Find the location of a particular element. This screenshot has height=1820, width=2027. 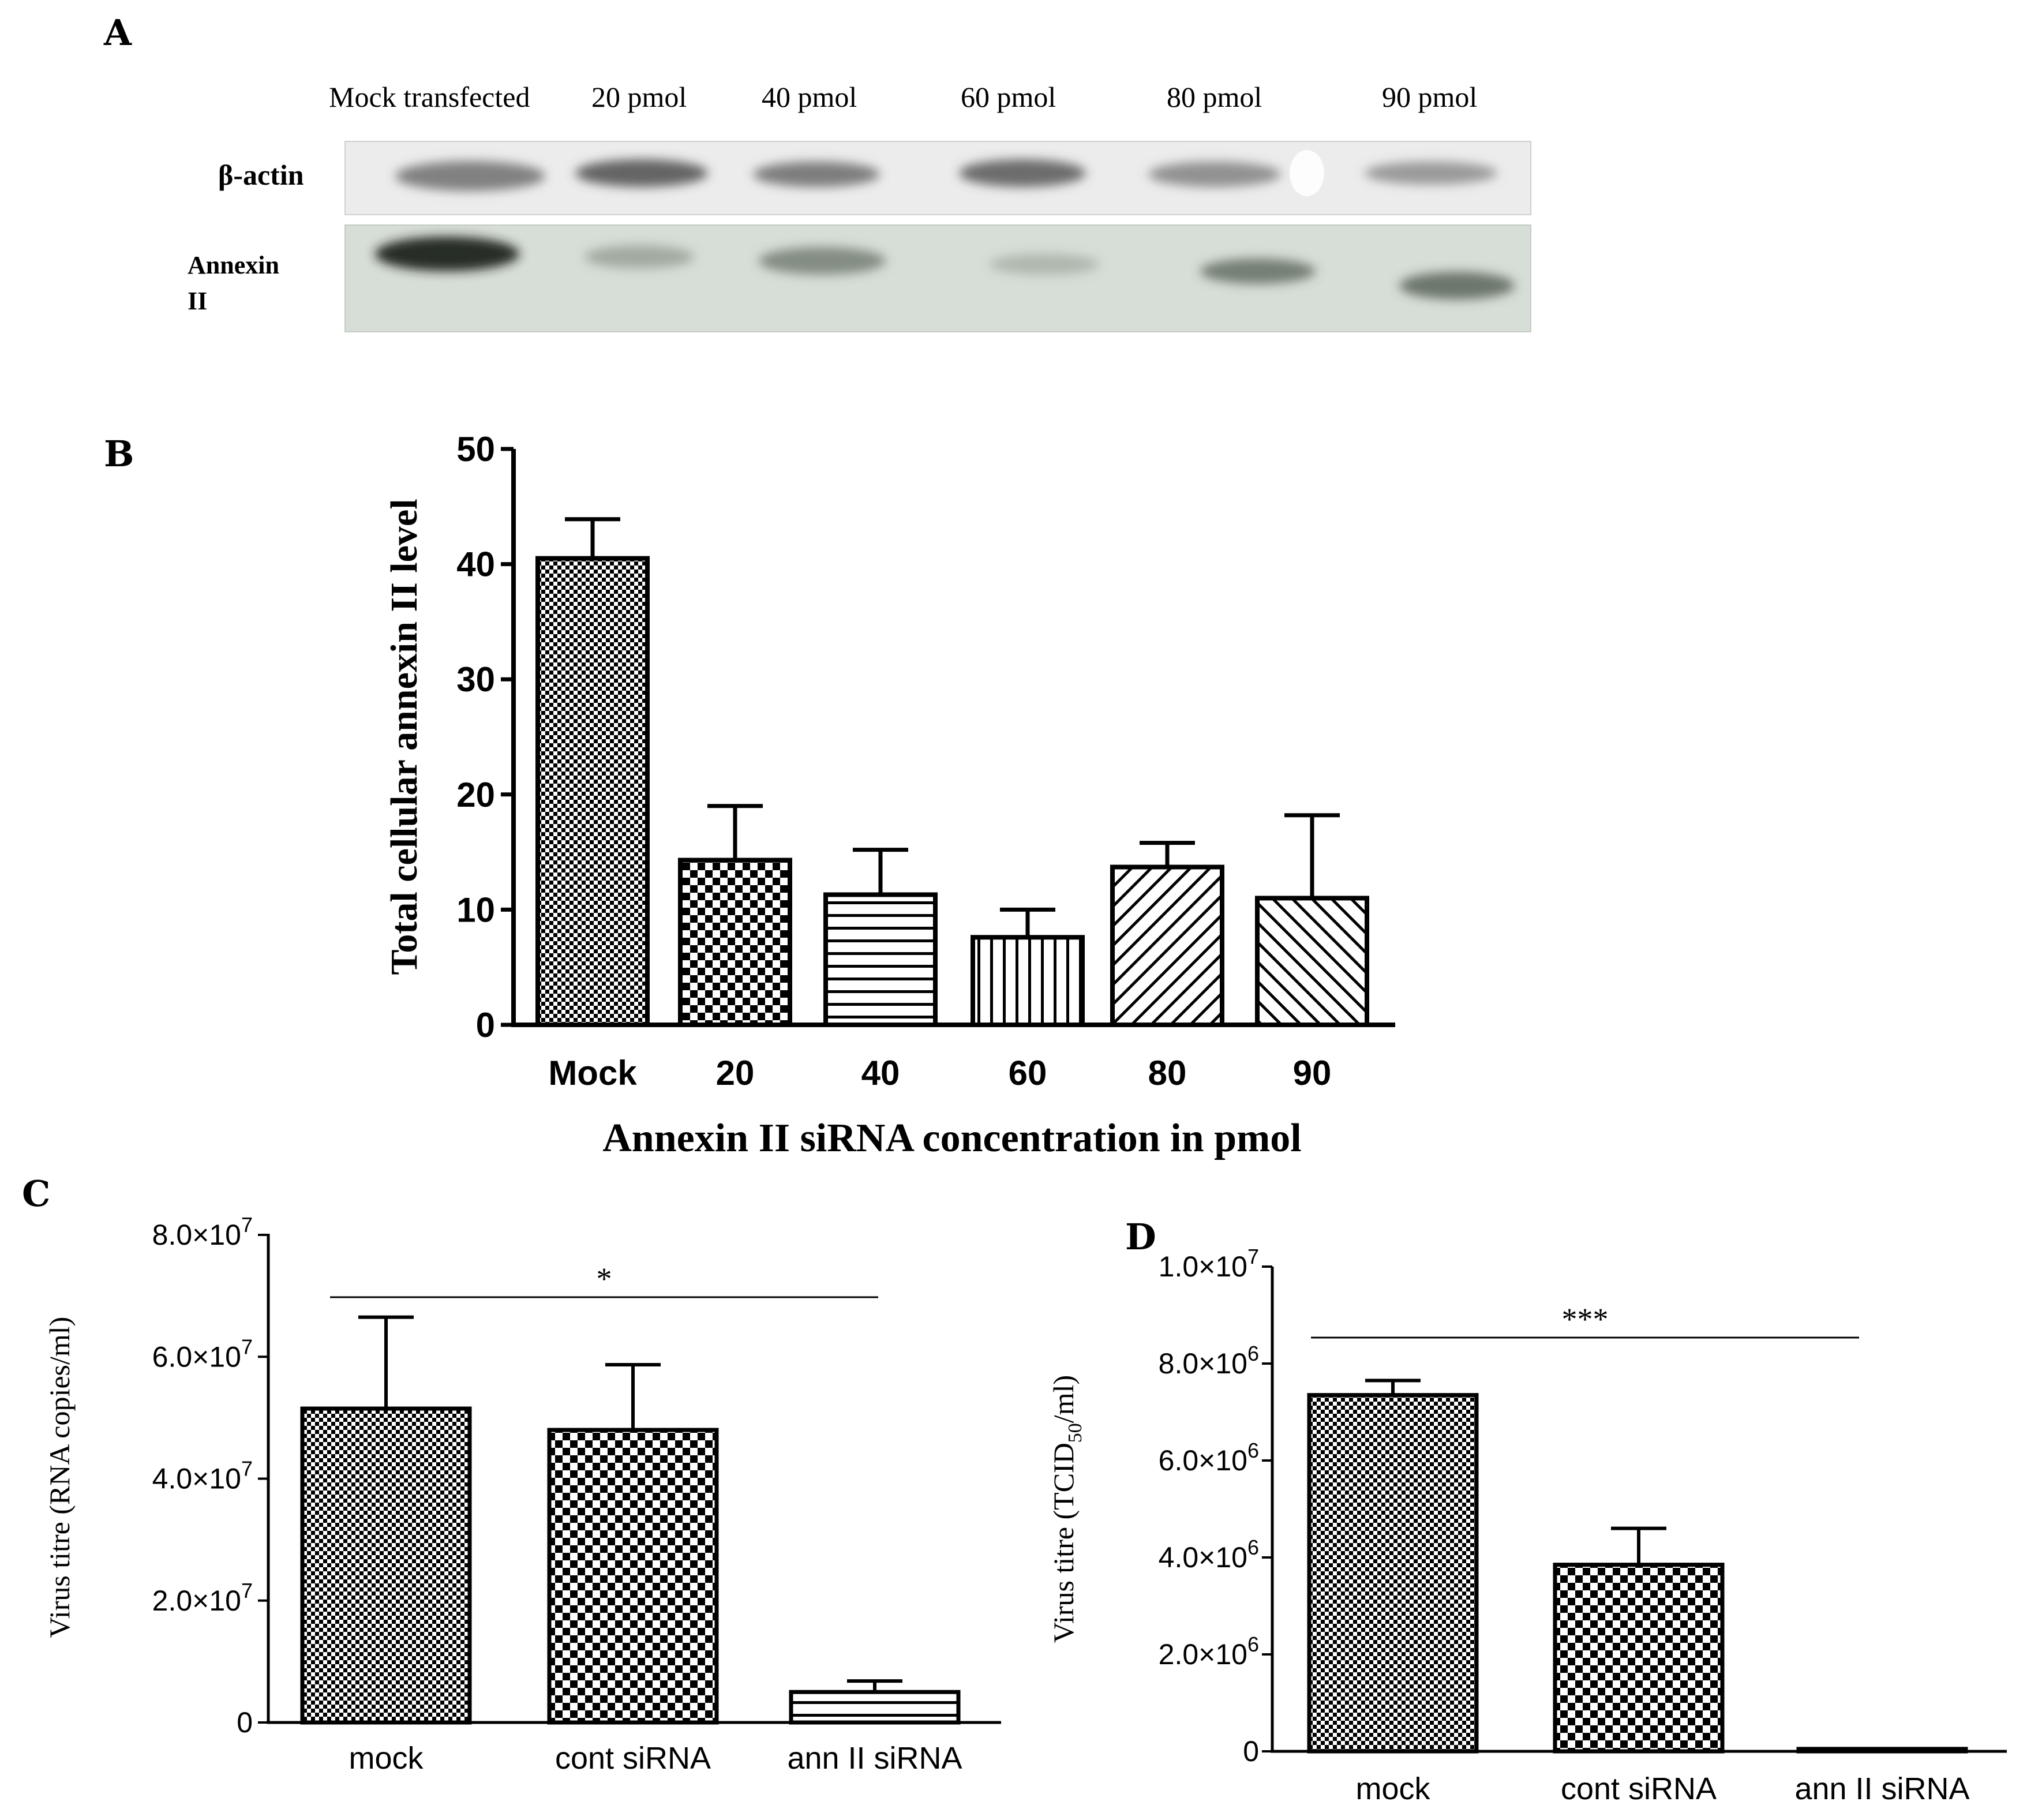

y-tick-label: 4.0×10⁷ is located at coordinates (202, 1476).